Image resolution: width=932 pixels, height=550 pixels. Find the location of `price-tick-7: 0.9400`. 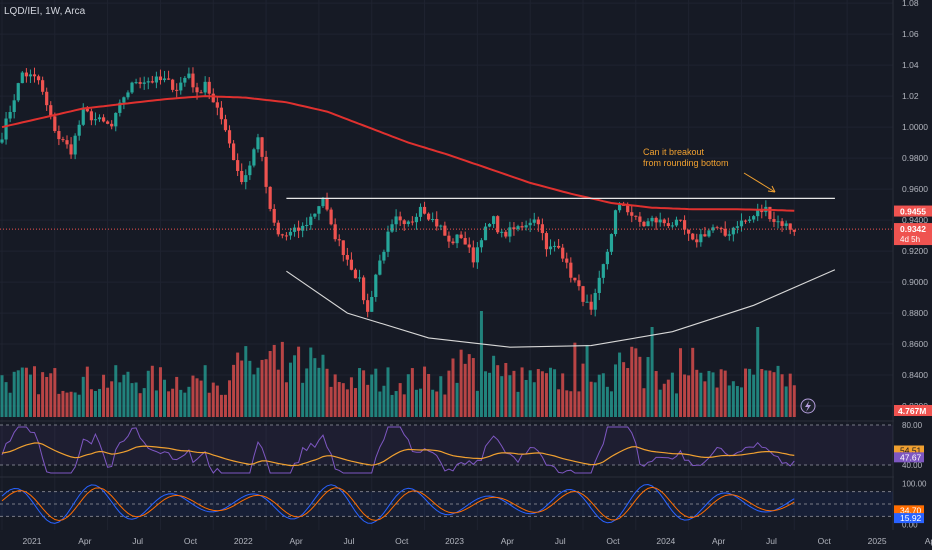

price-tick-7: 0.9400 is located at coordinates (915, 220).